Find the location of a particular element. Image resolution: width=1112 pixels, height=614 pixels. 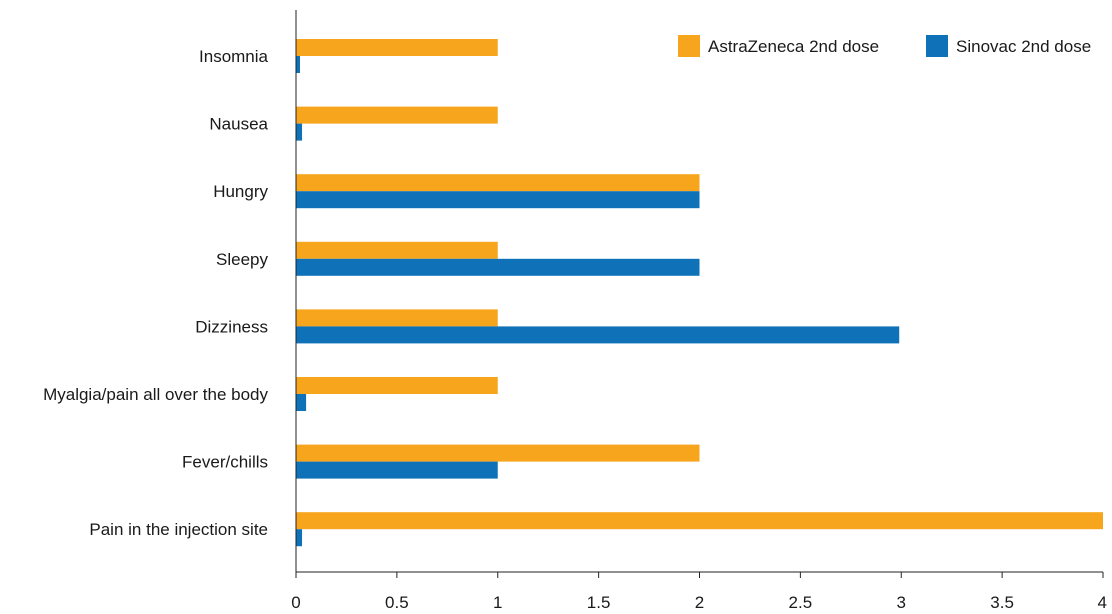

x-tick-label: 0.5 is located at coordinates (397, 602).